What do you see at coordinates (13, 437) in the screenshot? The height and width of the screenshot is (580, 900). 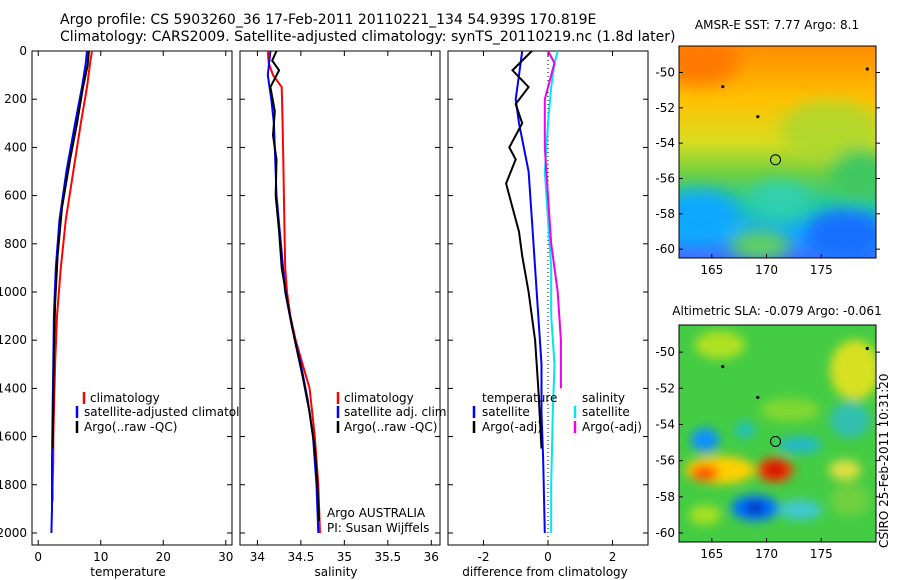 I see `y-tick-label: 1600` at bounding box center [13, 437].